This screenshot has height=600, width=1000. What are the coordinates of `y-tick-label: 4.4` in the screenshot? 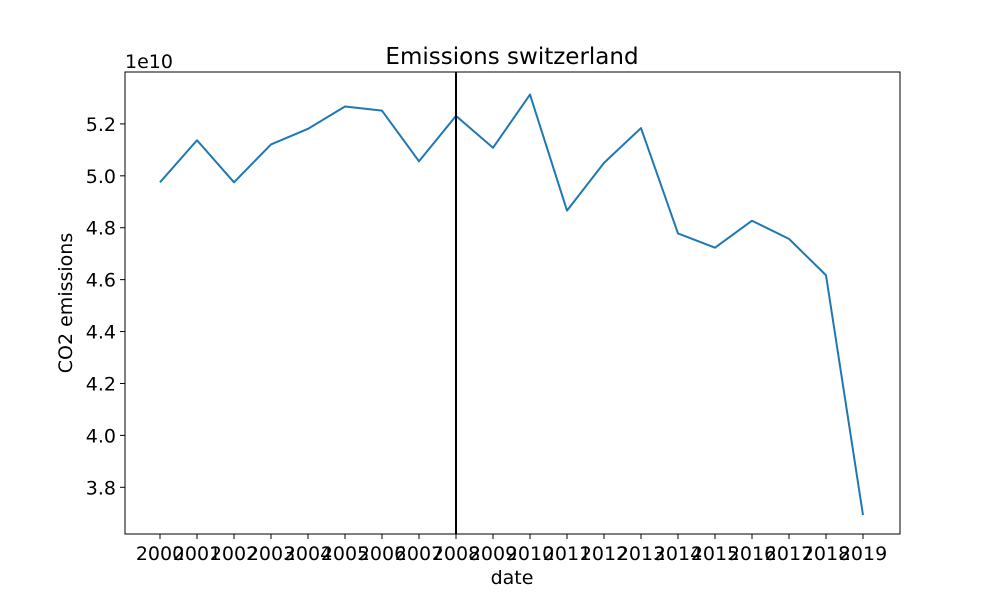 It's located at (101, 333).